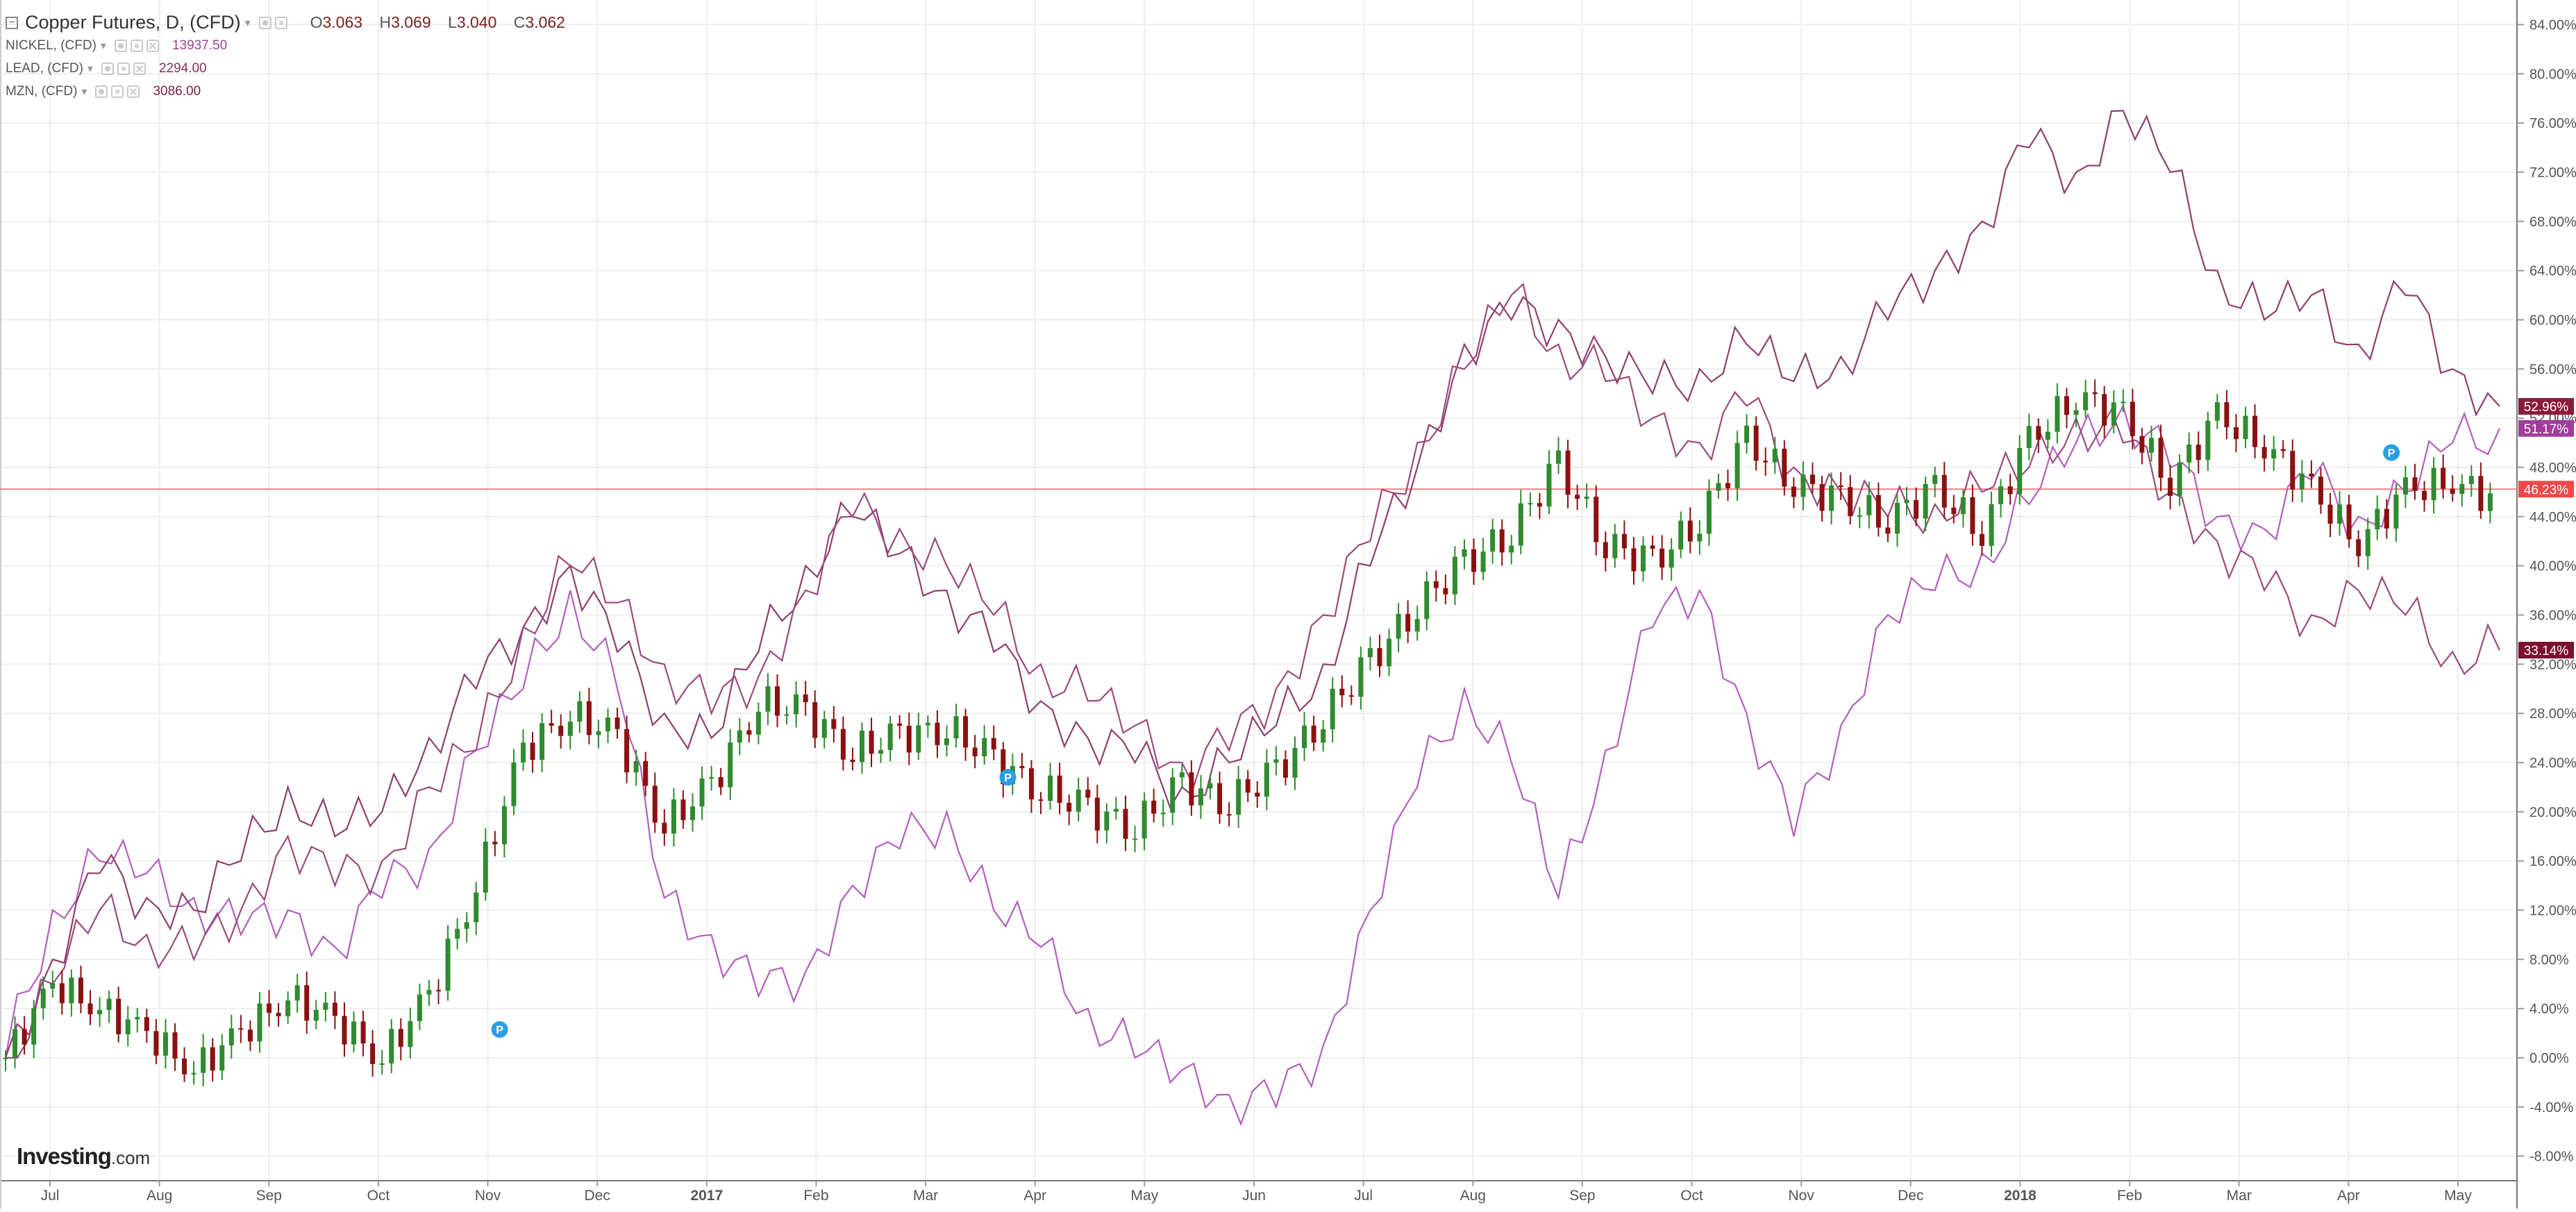 The height and width of the screenshot is (1212, 2576). I want to click on main-symbol-label: Copper Futures, D, (CFD), so click(133, 22).